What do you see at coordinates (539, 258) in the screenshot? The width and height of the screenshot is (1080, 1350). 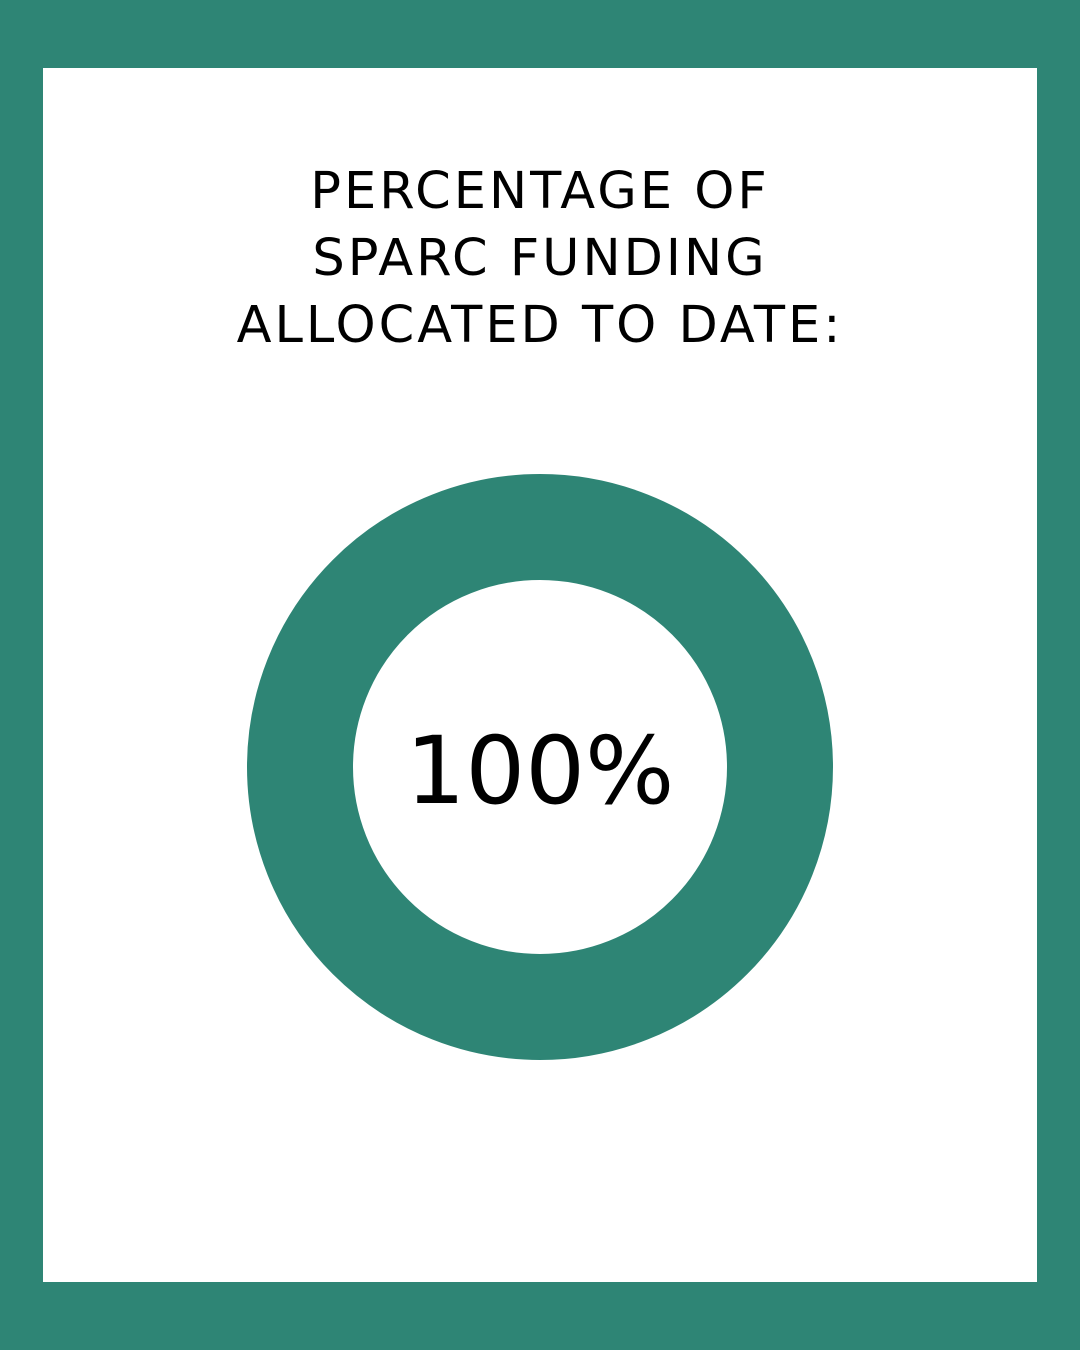 I see `chart-title: SPARC FUNDING` at bounding box center [539, 258].